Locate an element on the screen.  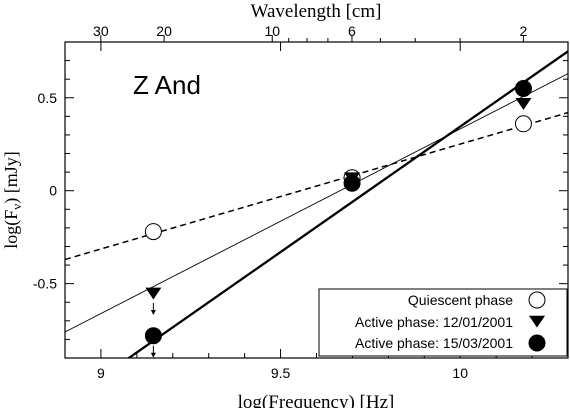
top-tick-label: 6 is located at coordinates (352, 31).